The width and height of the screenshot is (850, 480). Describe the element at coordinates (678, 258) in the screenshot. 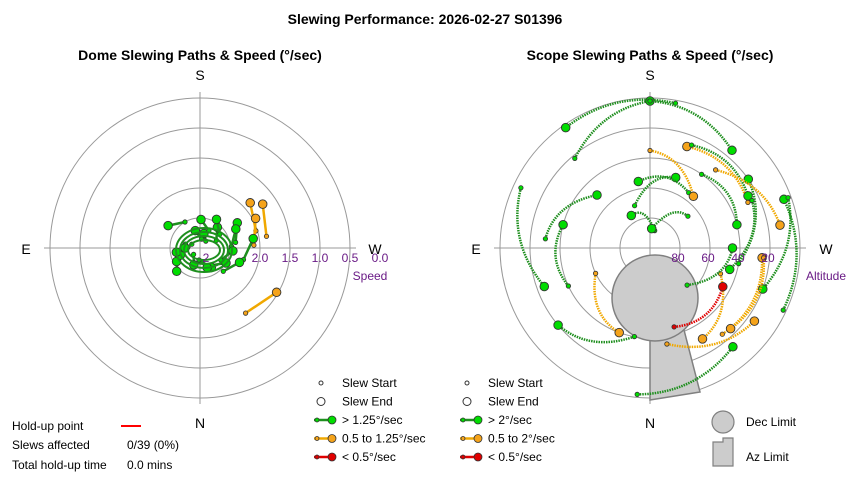

I see `scope-tick-label: 80` at that location.